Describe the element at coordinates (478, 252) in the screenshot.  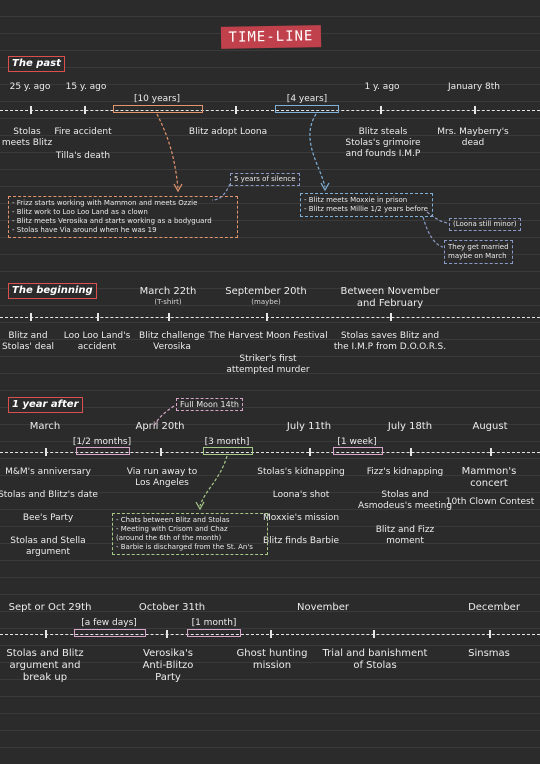
I see `note-married-march: They get married maybe on March` at that location.